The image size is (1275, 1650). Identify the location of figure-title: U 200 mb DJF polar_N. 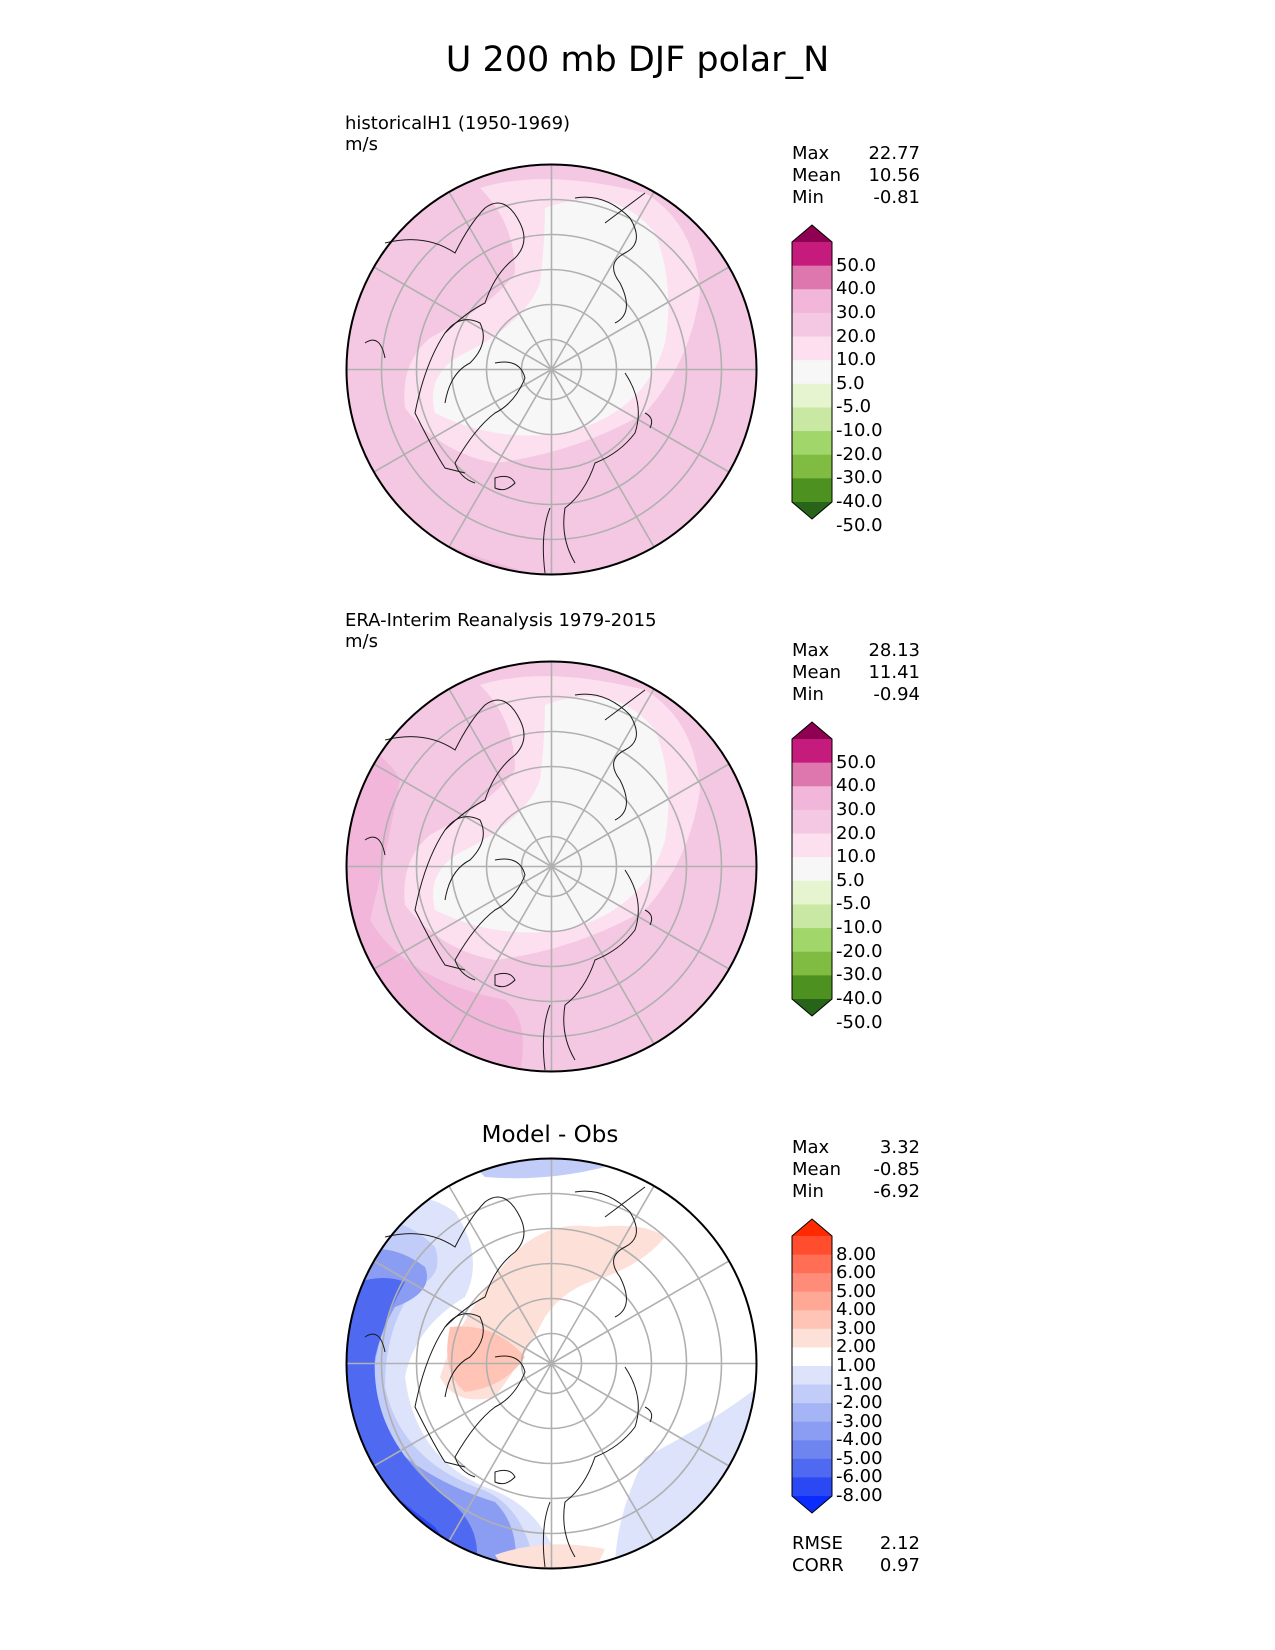
(637, 60).